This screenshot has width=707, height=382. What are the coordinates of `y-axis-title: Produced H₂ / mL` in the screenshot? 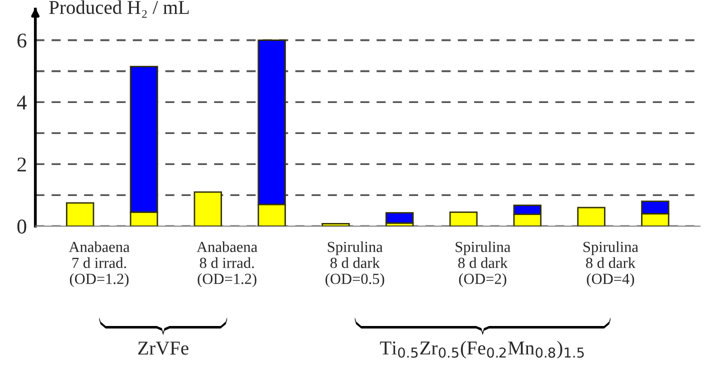 It's located at (119, 9).